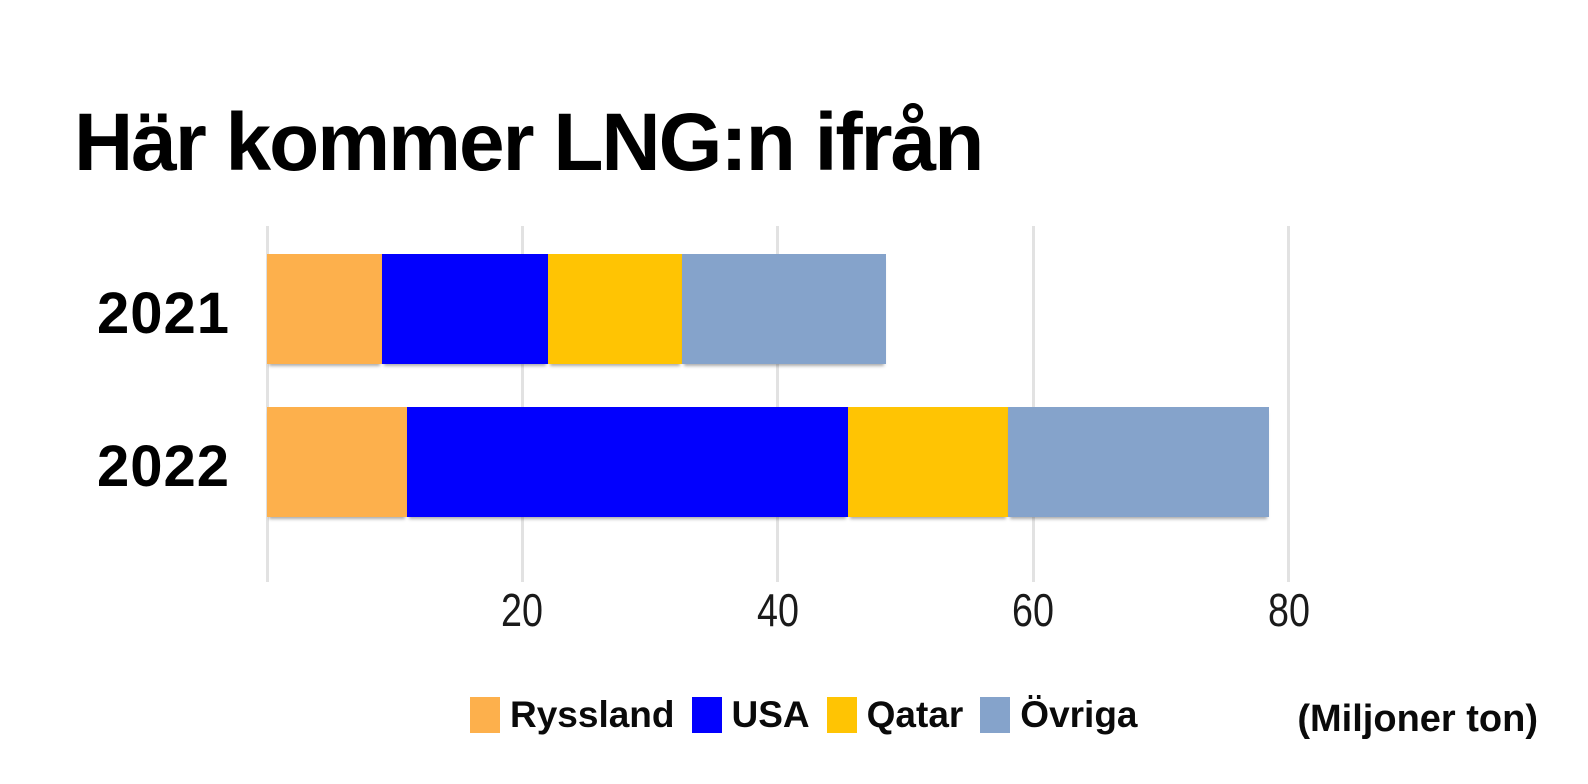 Image resolution: width=1588 pixels, height=784 pixels. Describe the element at coordinates (706, 715) in the screenshot. I see `legend-swatch-USA` at that location.